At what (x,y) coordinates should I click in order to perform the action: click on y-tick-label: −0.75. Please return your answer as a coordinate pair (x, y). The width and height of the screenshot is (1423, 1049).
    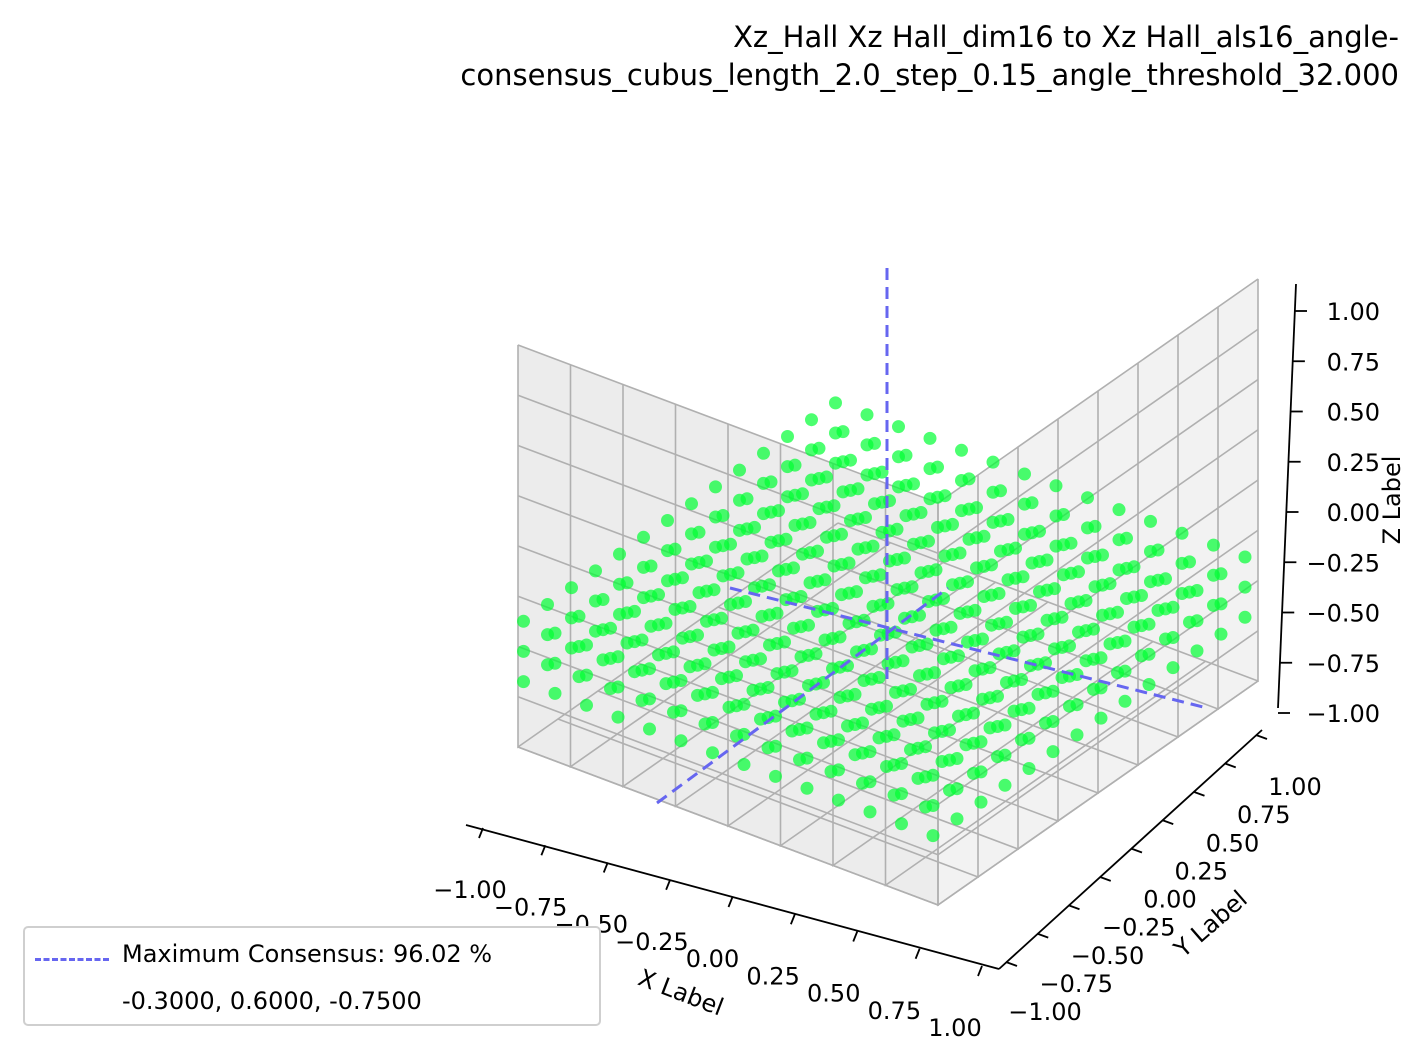
    Looking at the image, I should click on (1076, 984).